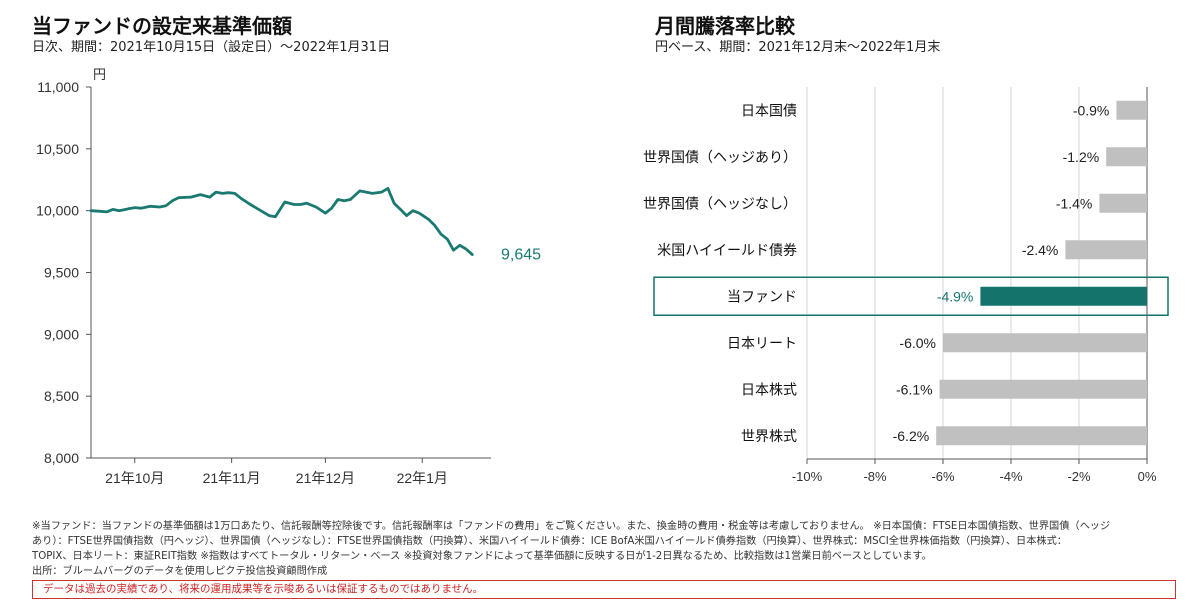 The width and height of the screenshot is (1200, 606). Describe the element at coordinates (162, 26) in the screenshot. I see `line-chart-title: 当ファンドの設定来基準価額` at that location.